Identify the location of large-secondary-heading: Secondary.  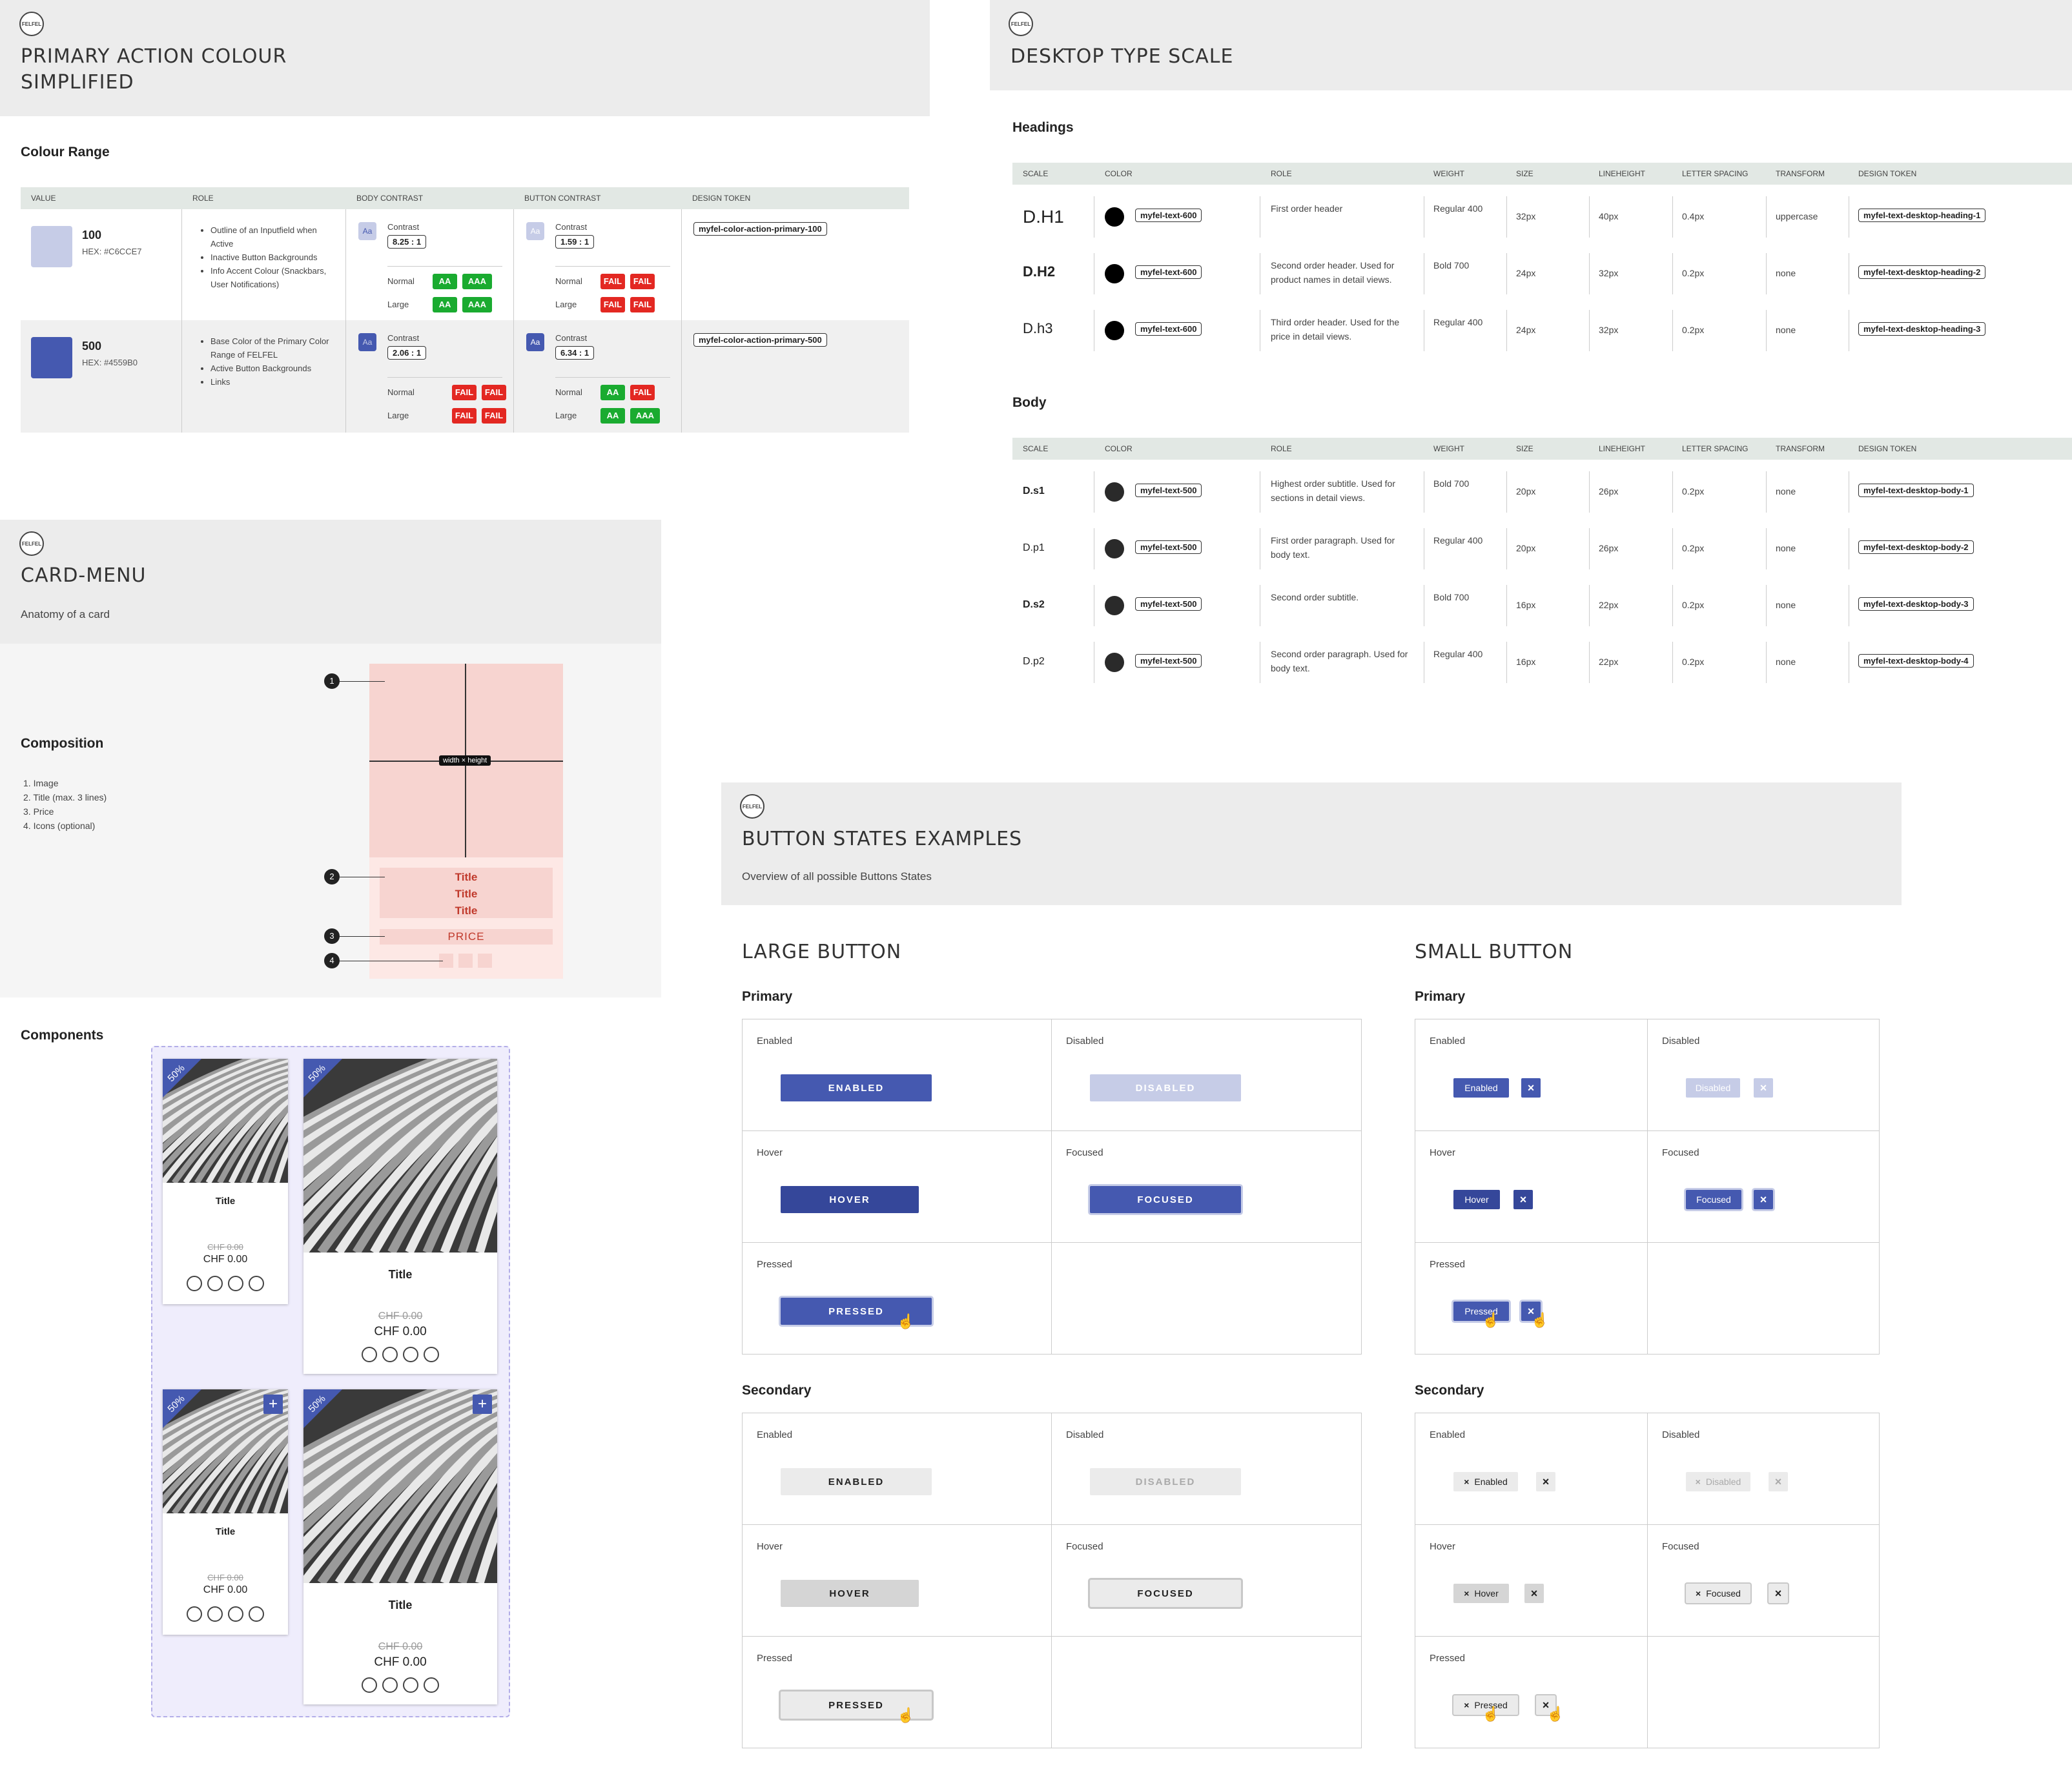
(777, 1390).